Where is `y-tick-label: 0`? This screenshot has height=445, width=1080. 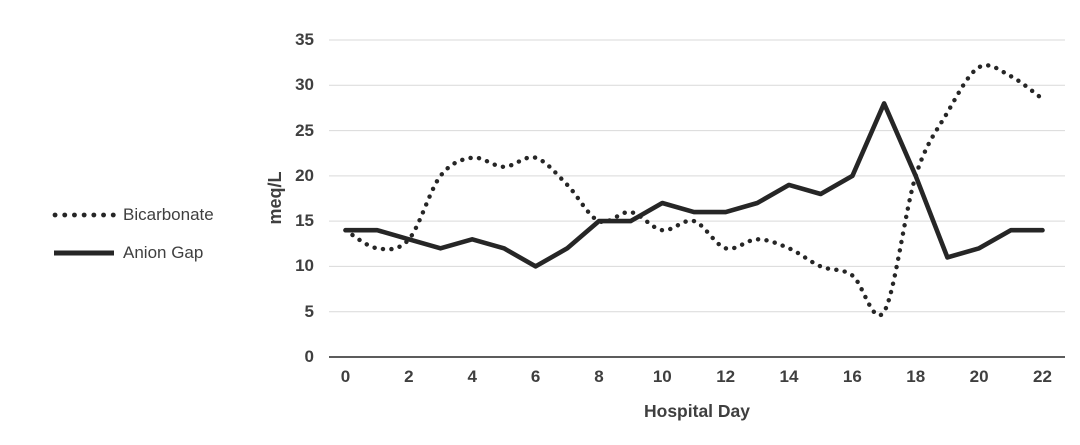 y-tick-label: 0 is located at coordinates (309, 356).